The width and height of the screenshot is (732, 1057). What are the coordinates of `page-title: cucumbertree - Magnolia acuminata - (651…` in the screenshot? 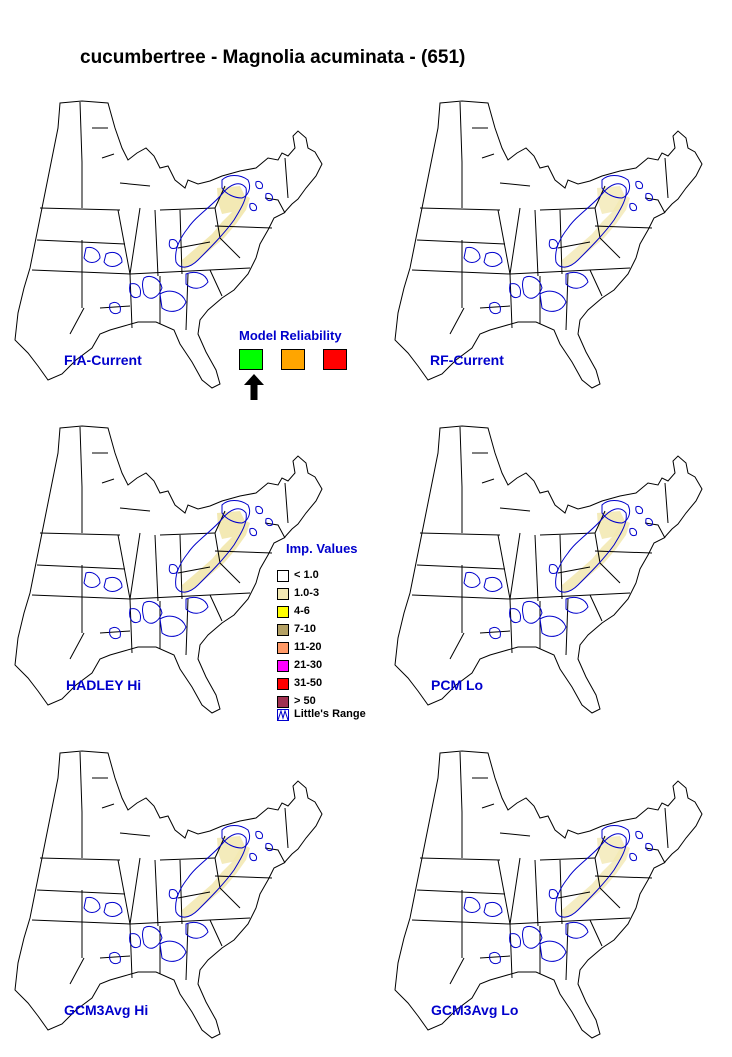 It's located at (273, 57).